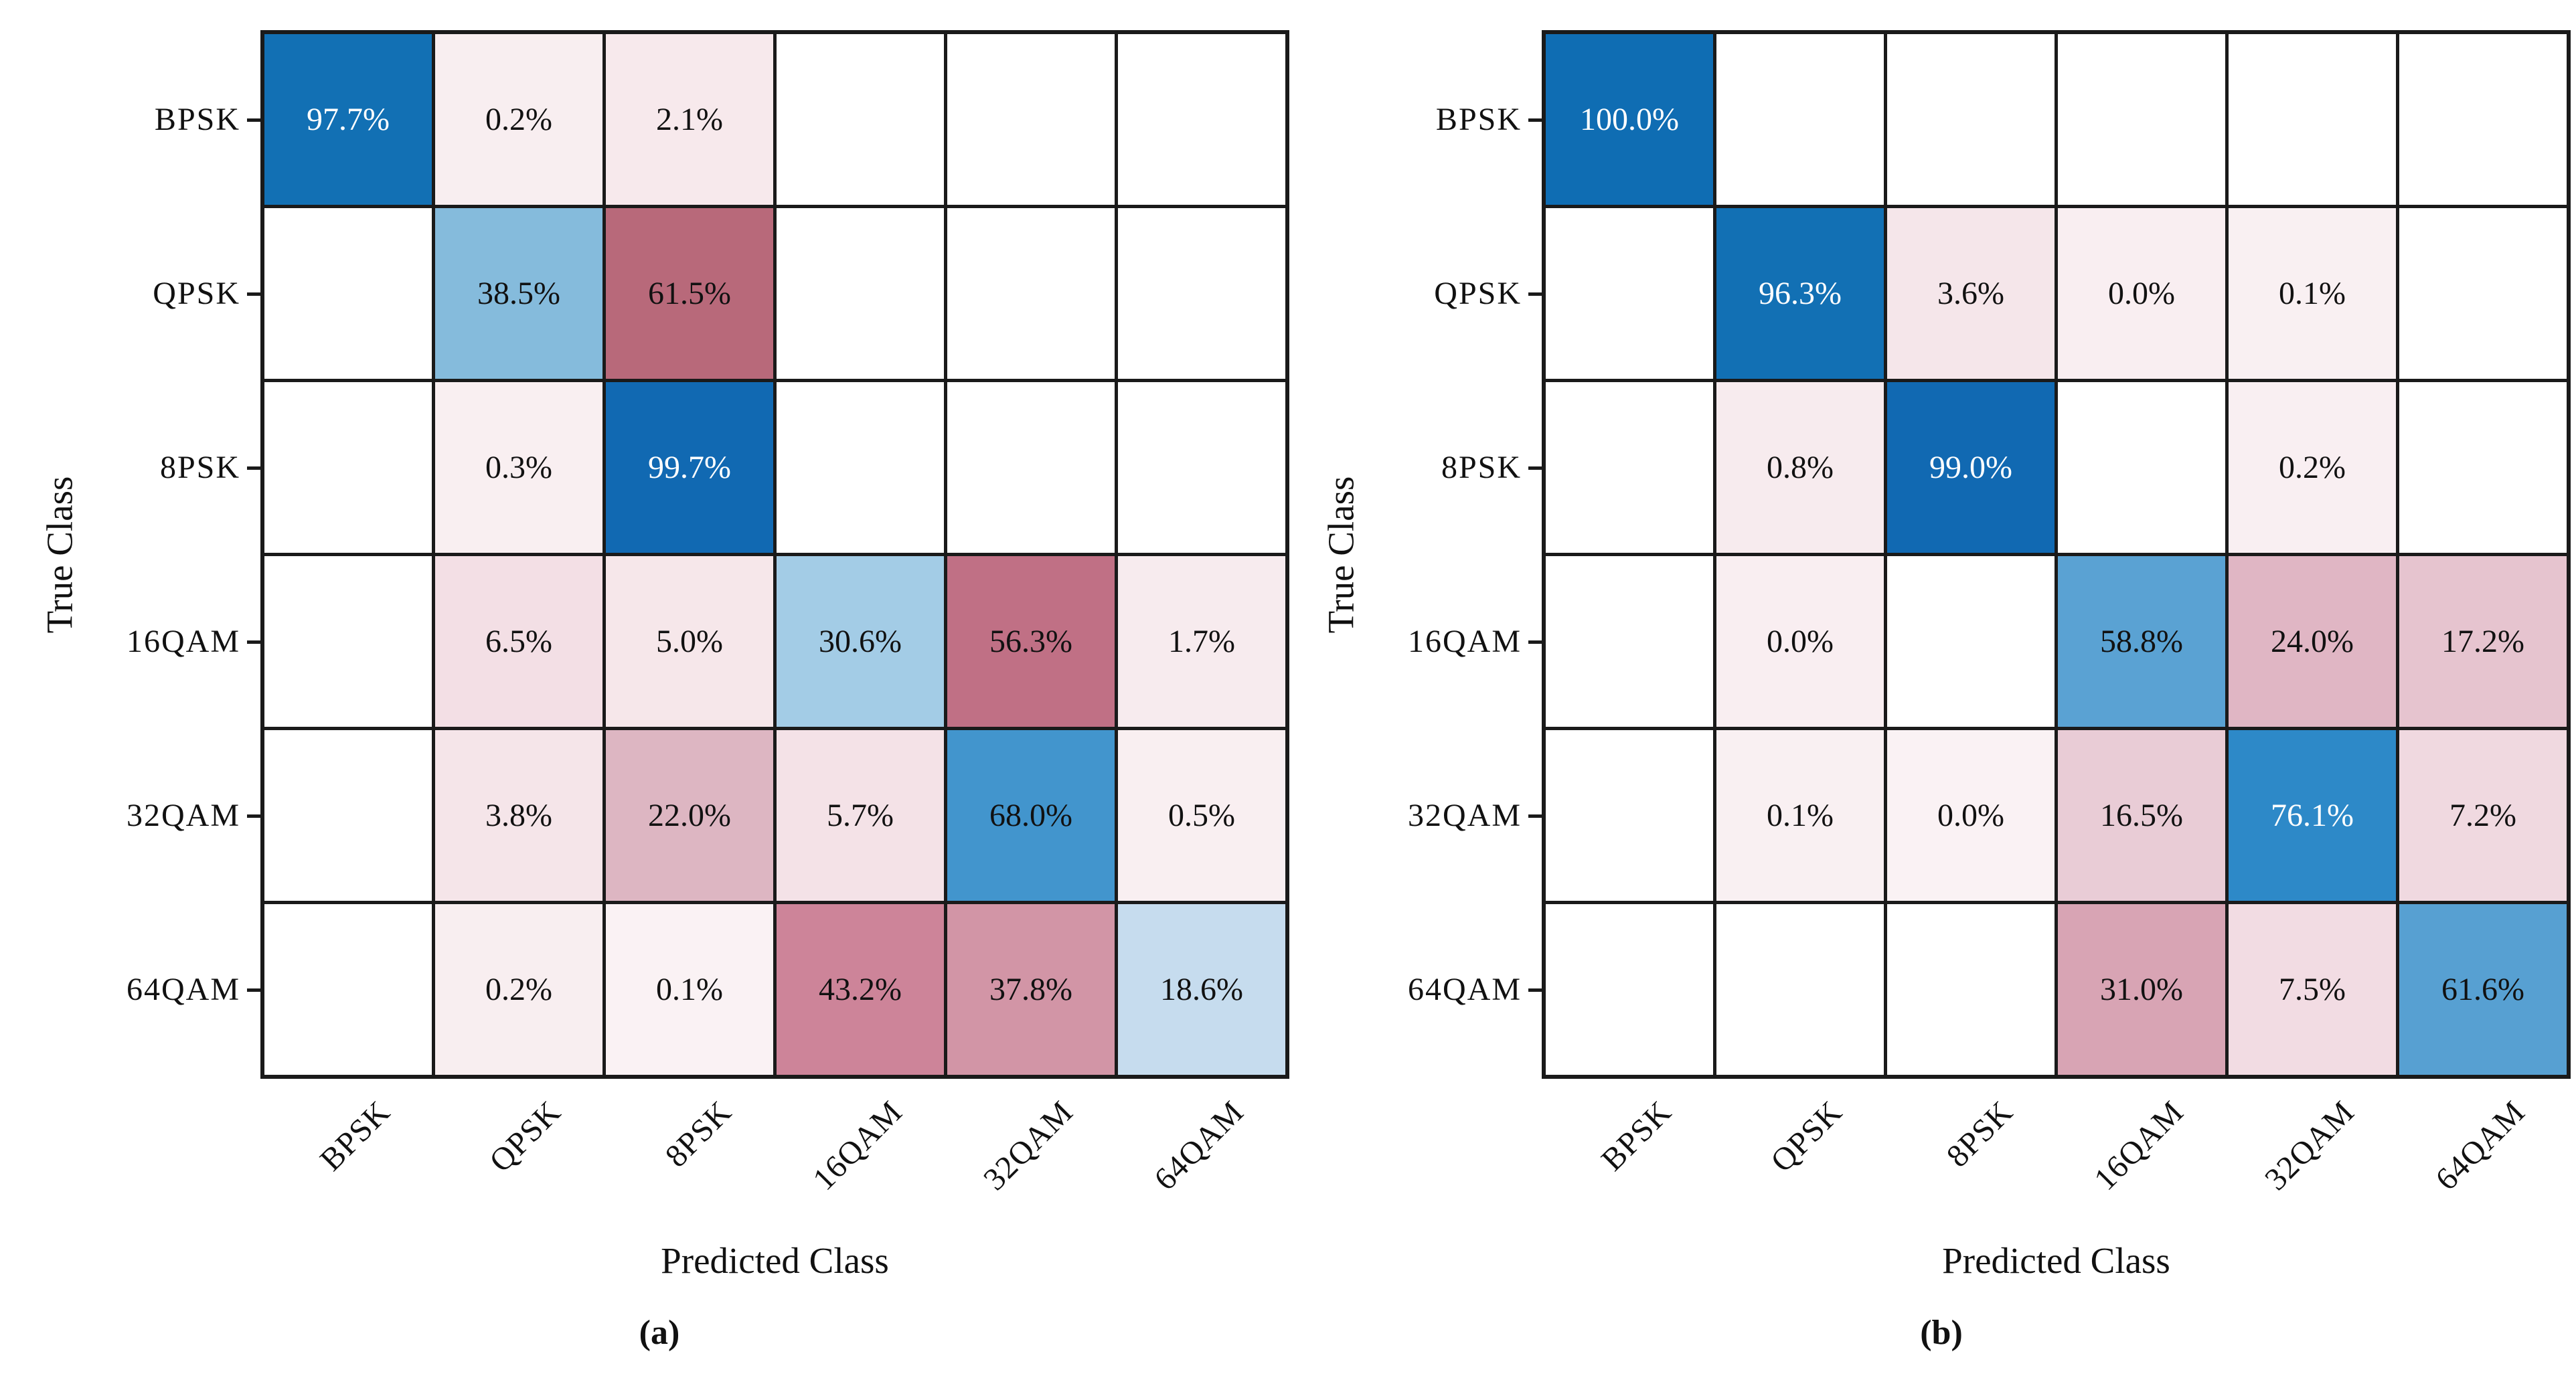 The height and width of the screenshot is (1388, 2576). Describe the element at coordinates (2312, 989) in the screenshot. I see `matrix-cell-b-64QAM-32QAM: 7.5%` at that location.